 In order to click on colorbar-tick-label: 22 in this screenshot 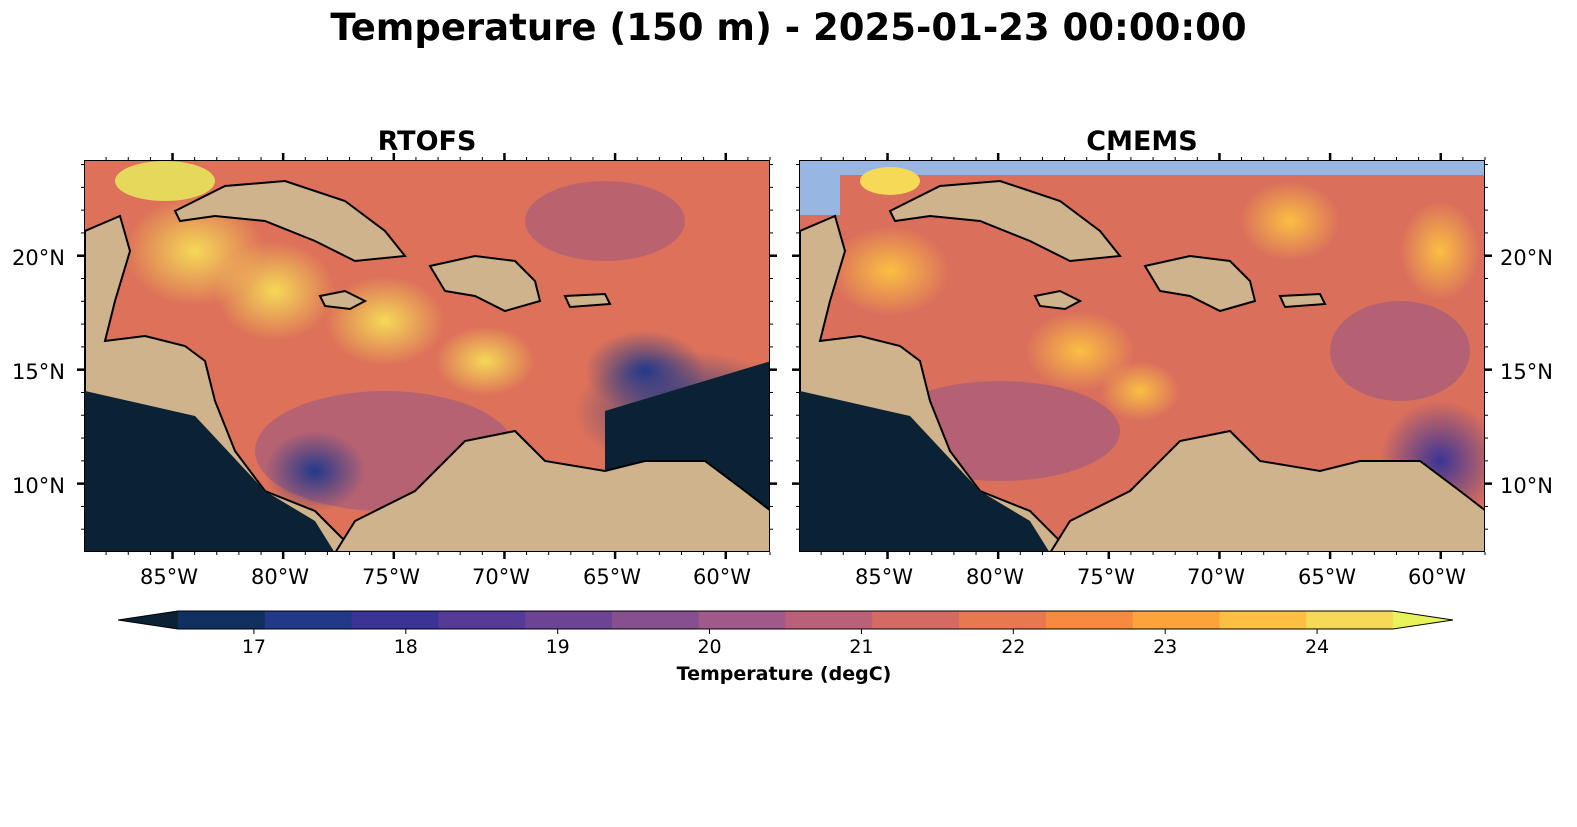, I will do `click(1013, 647)`.